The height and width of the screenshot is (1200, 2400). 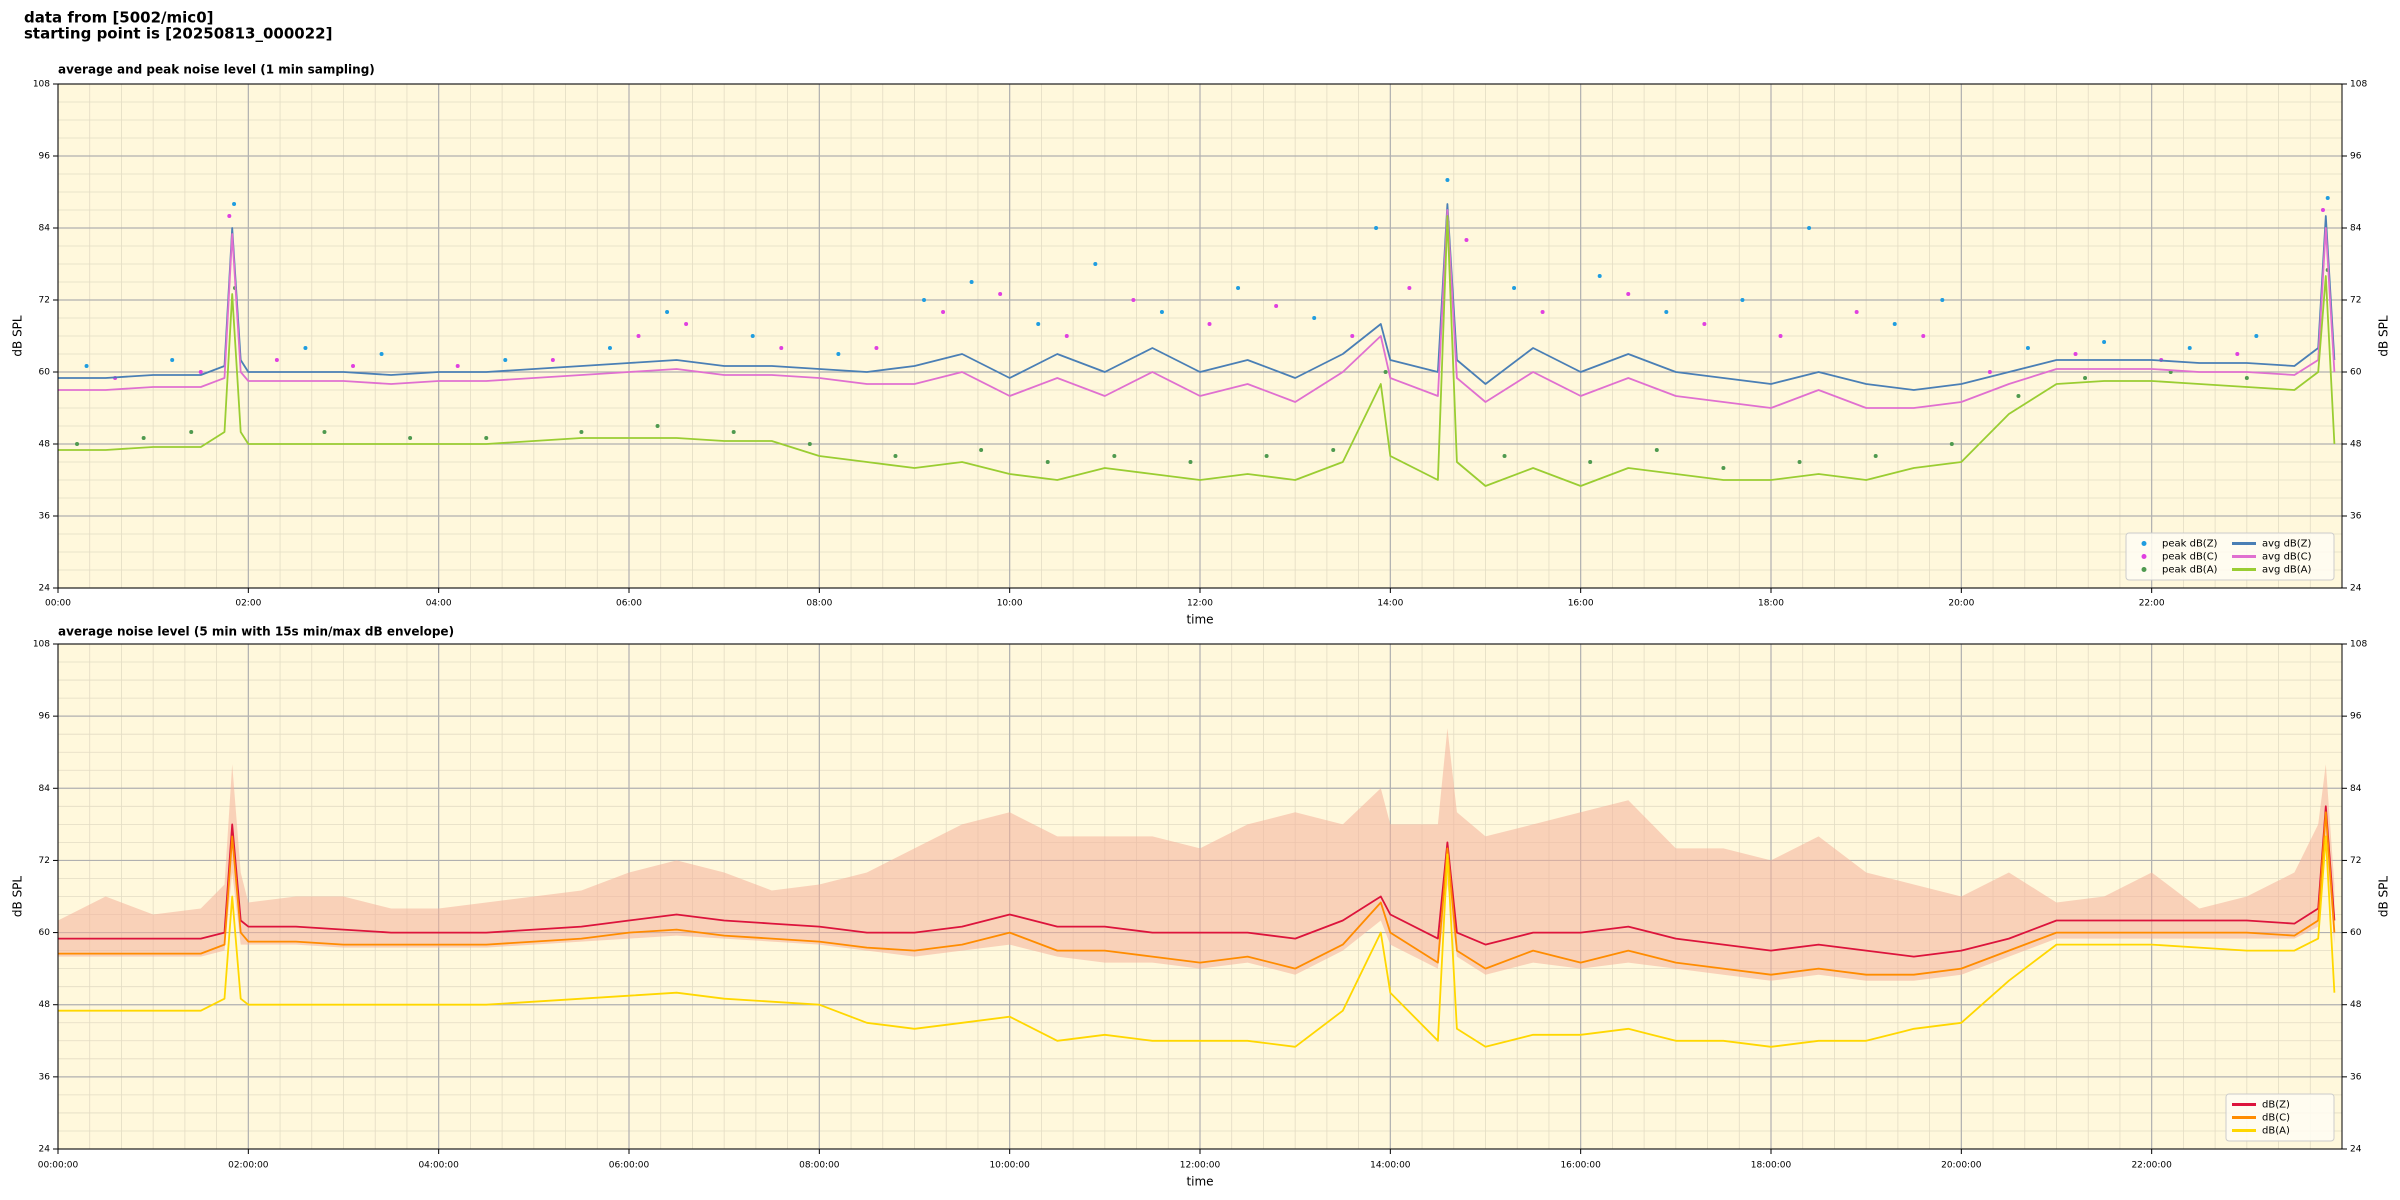 What do you see at coordinates (2287, 544) in the screenshot?
I see `legend-label: avg dB(Z)` at bounding box center [2287, 544].